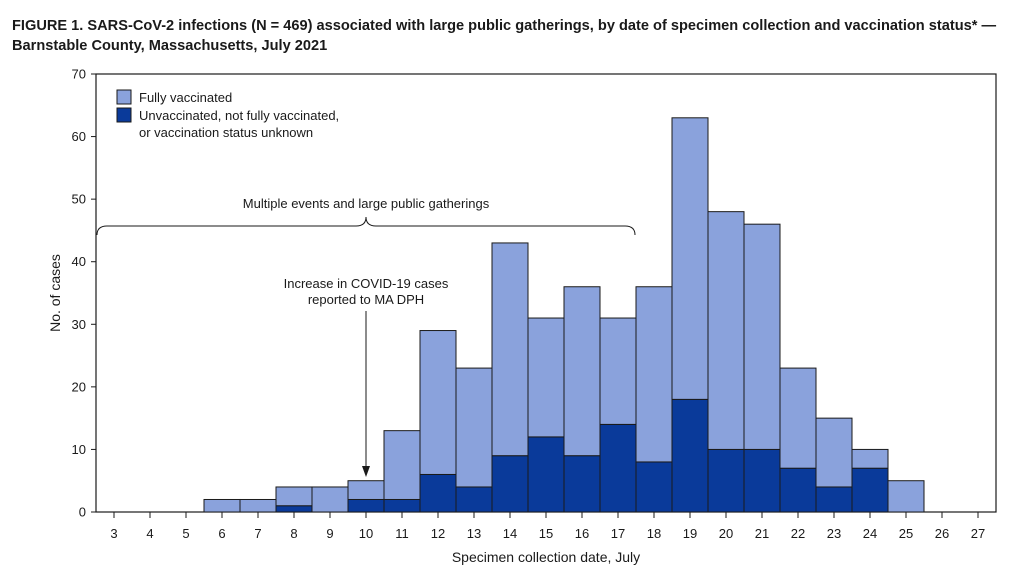 The image size is (1029, 574). What do you see at coordinates (329, 533) in the screenshot?
I see `x-tick-label: 9` at bounding box center [329, 533].